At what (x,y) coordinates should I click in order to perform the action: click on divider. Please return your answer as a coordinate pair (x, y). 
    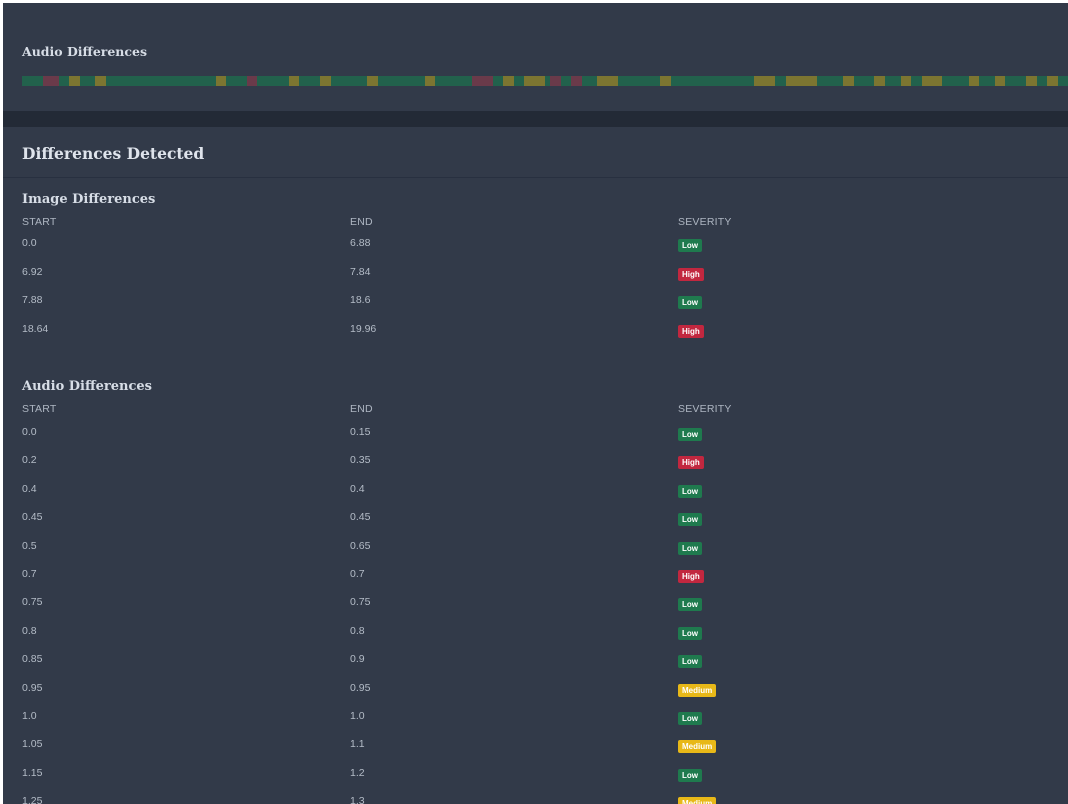
    Looking at the image, I should click on (535, 177).